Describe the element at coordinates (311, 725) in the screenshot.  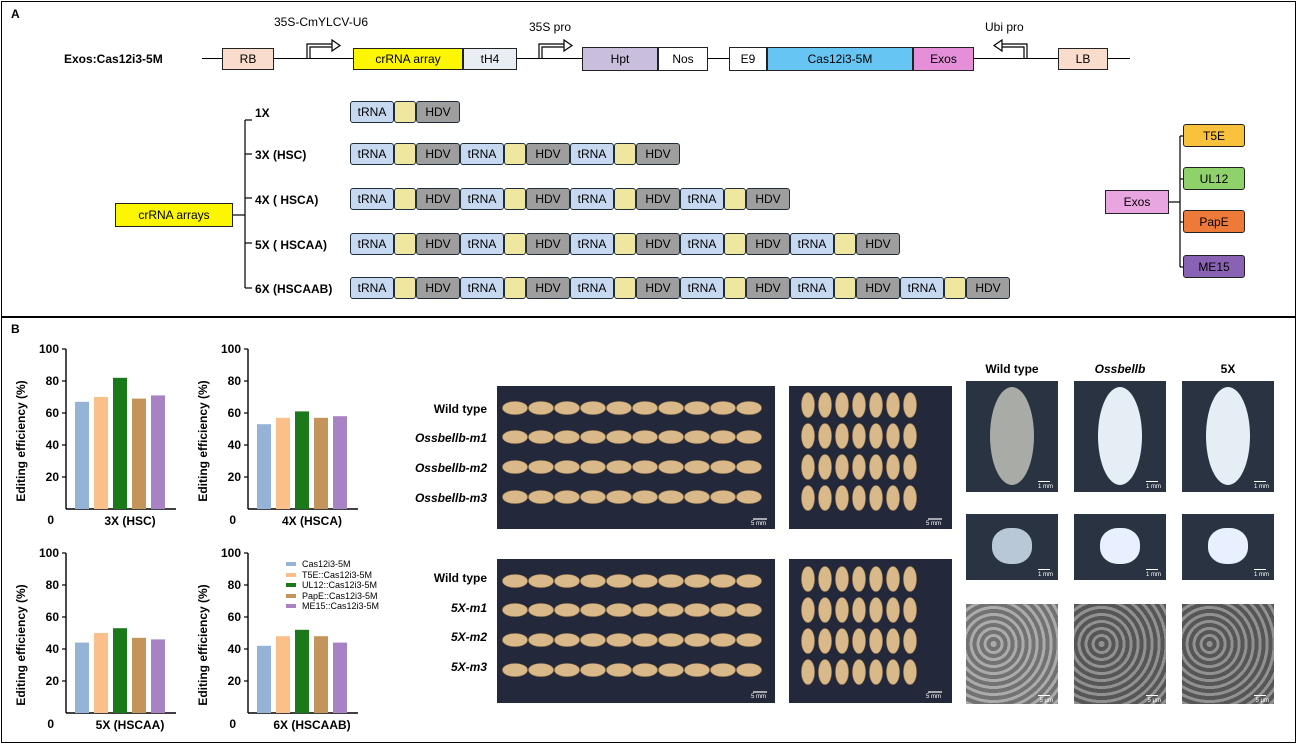
I see `chart-title: 6X (HSCAAB)` at that location.